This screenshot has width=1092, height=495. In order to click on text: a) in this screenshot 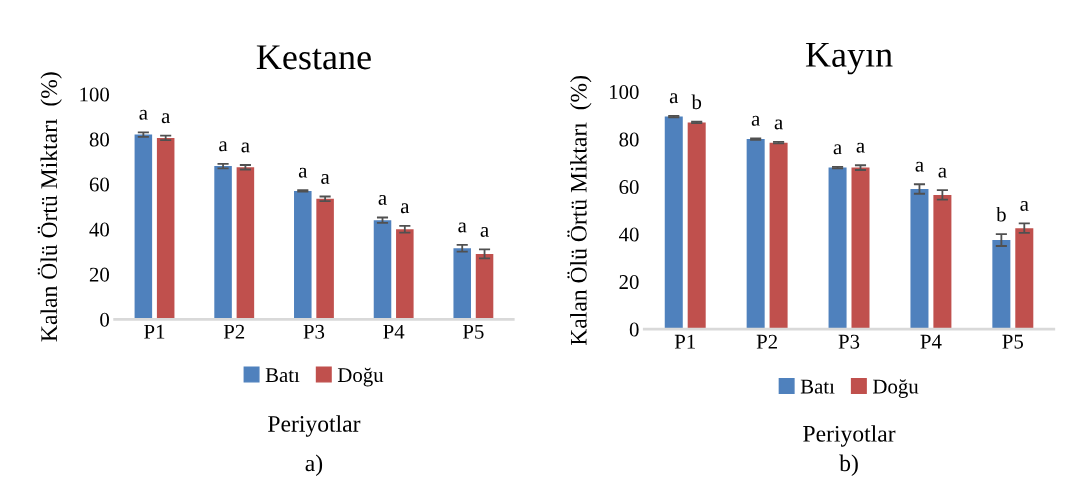, I will do `click(314, 465)`.